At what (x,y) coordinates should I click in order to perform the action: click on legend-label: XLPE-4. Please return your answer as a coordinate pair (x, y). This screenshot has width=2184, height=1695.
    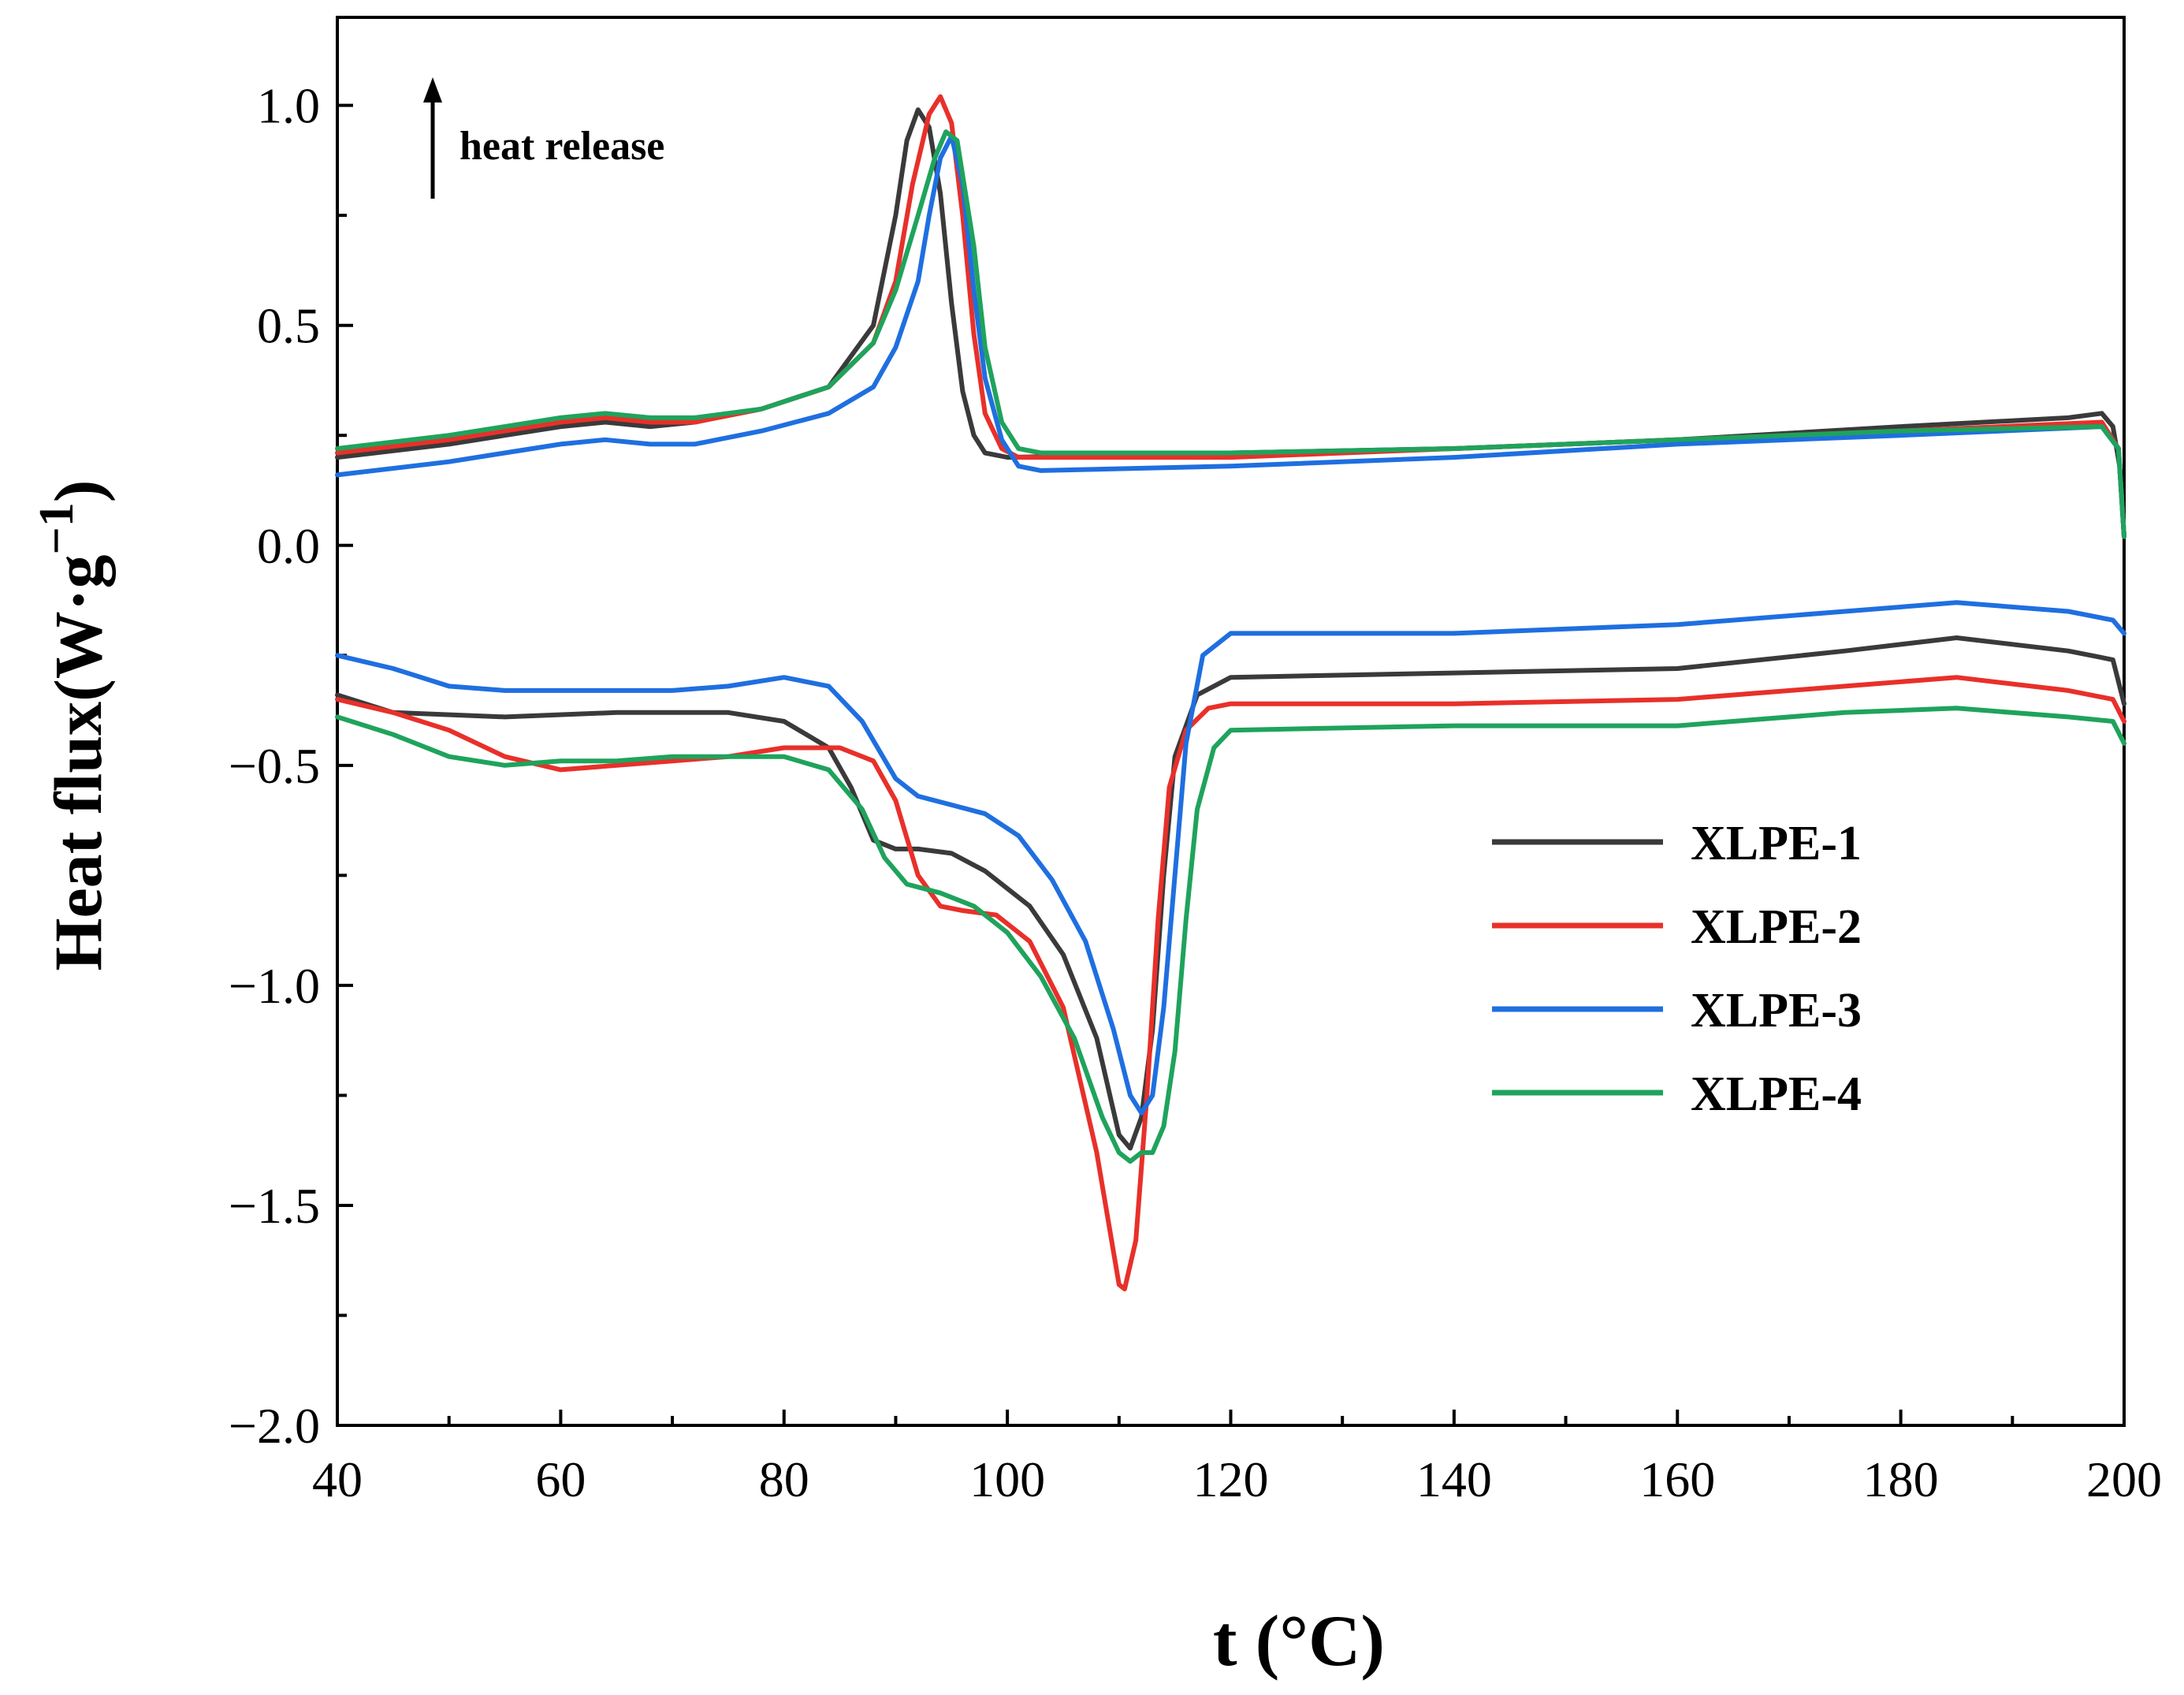
    Looking at the image, I should click on (1776, 1094).